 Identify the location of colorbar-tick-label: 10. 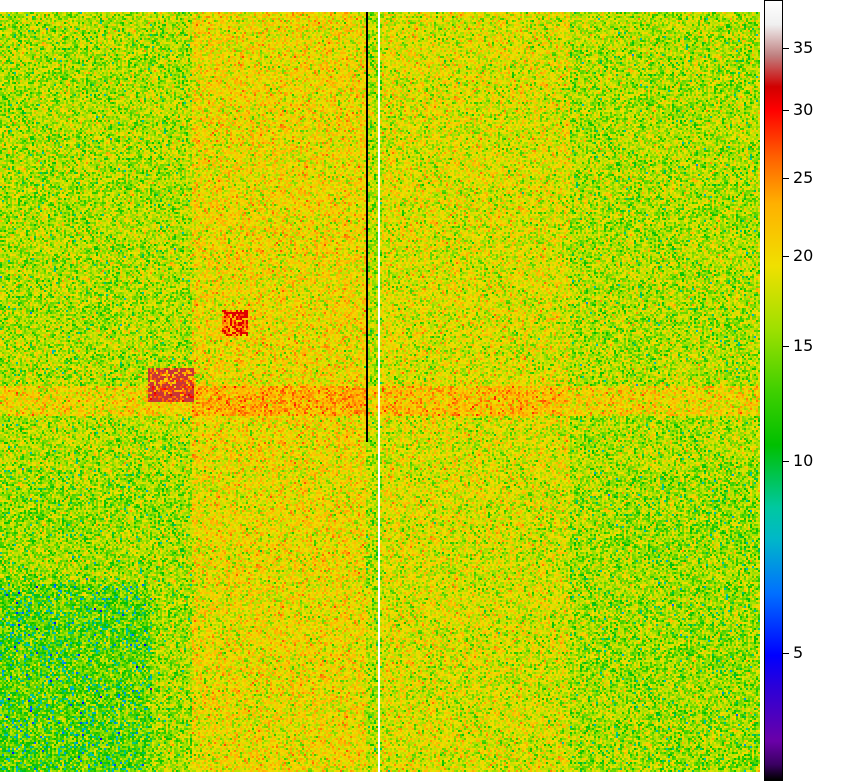
(803, 460).